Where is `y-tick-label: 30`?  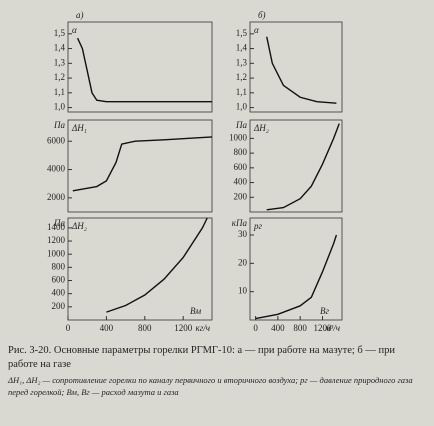 y-tick-label: 30 is located at coordinates (243, 234).